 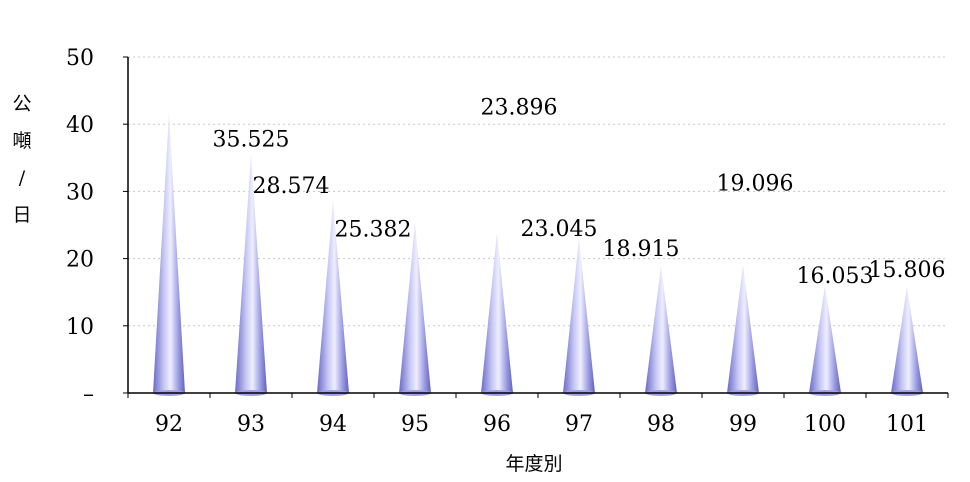 I want to click on y-tick-label: –, so click(x=88, y=394).